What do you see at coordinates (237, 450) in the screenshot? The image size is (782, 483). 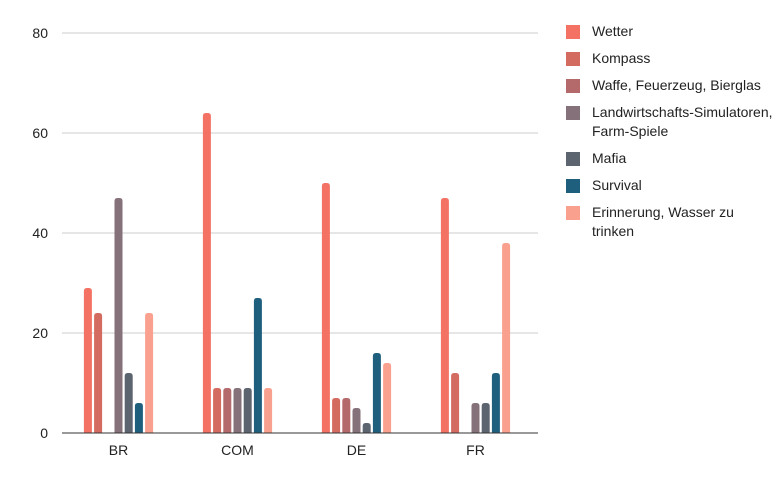 I see `x-tick-label: COM` at bounding box center [237, 450].